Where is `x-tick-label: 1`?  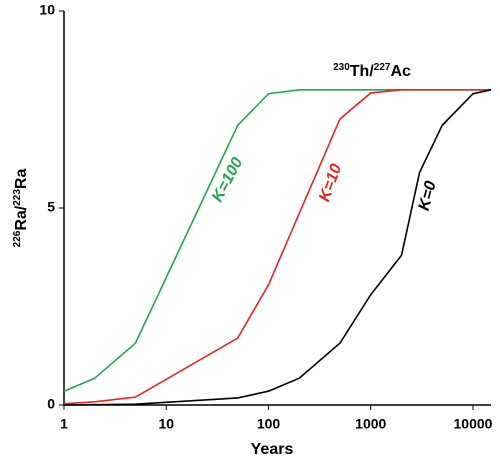 x-tick-label: 1 is located at coordinates (64, 424).